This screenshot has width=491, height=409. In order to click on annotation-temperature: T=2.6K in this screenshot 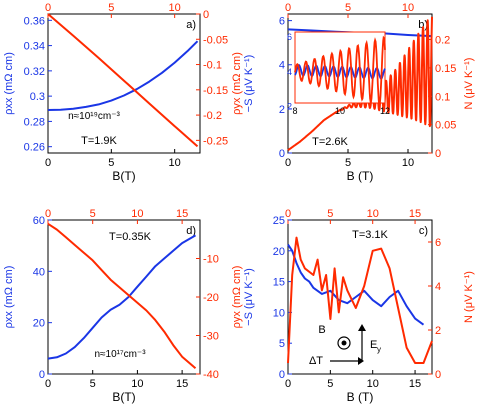, I will do `click(330, 142)`.